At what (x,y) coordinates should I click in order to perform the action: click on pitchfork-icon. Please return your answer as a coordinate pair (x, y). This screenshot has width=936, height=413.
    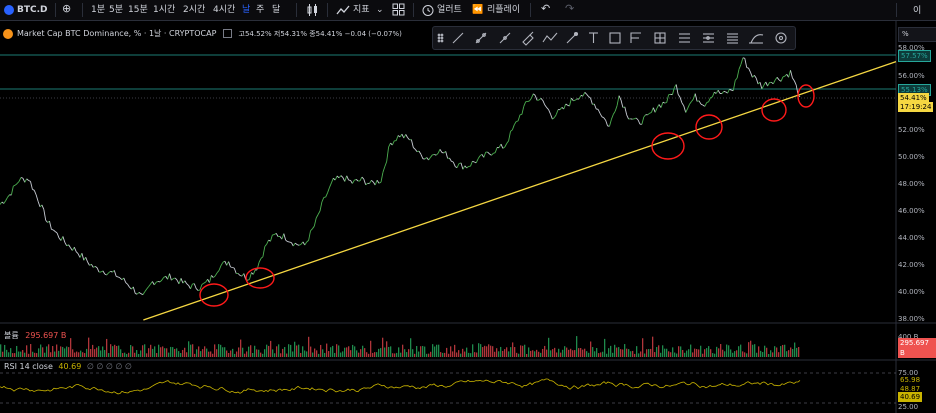
    Looking at the image, I should click on (732, 38).